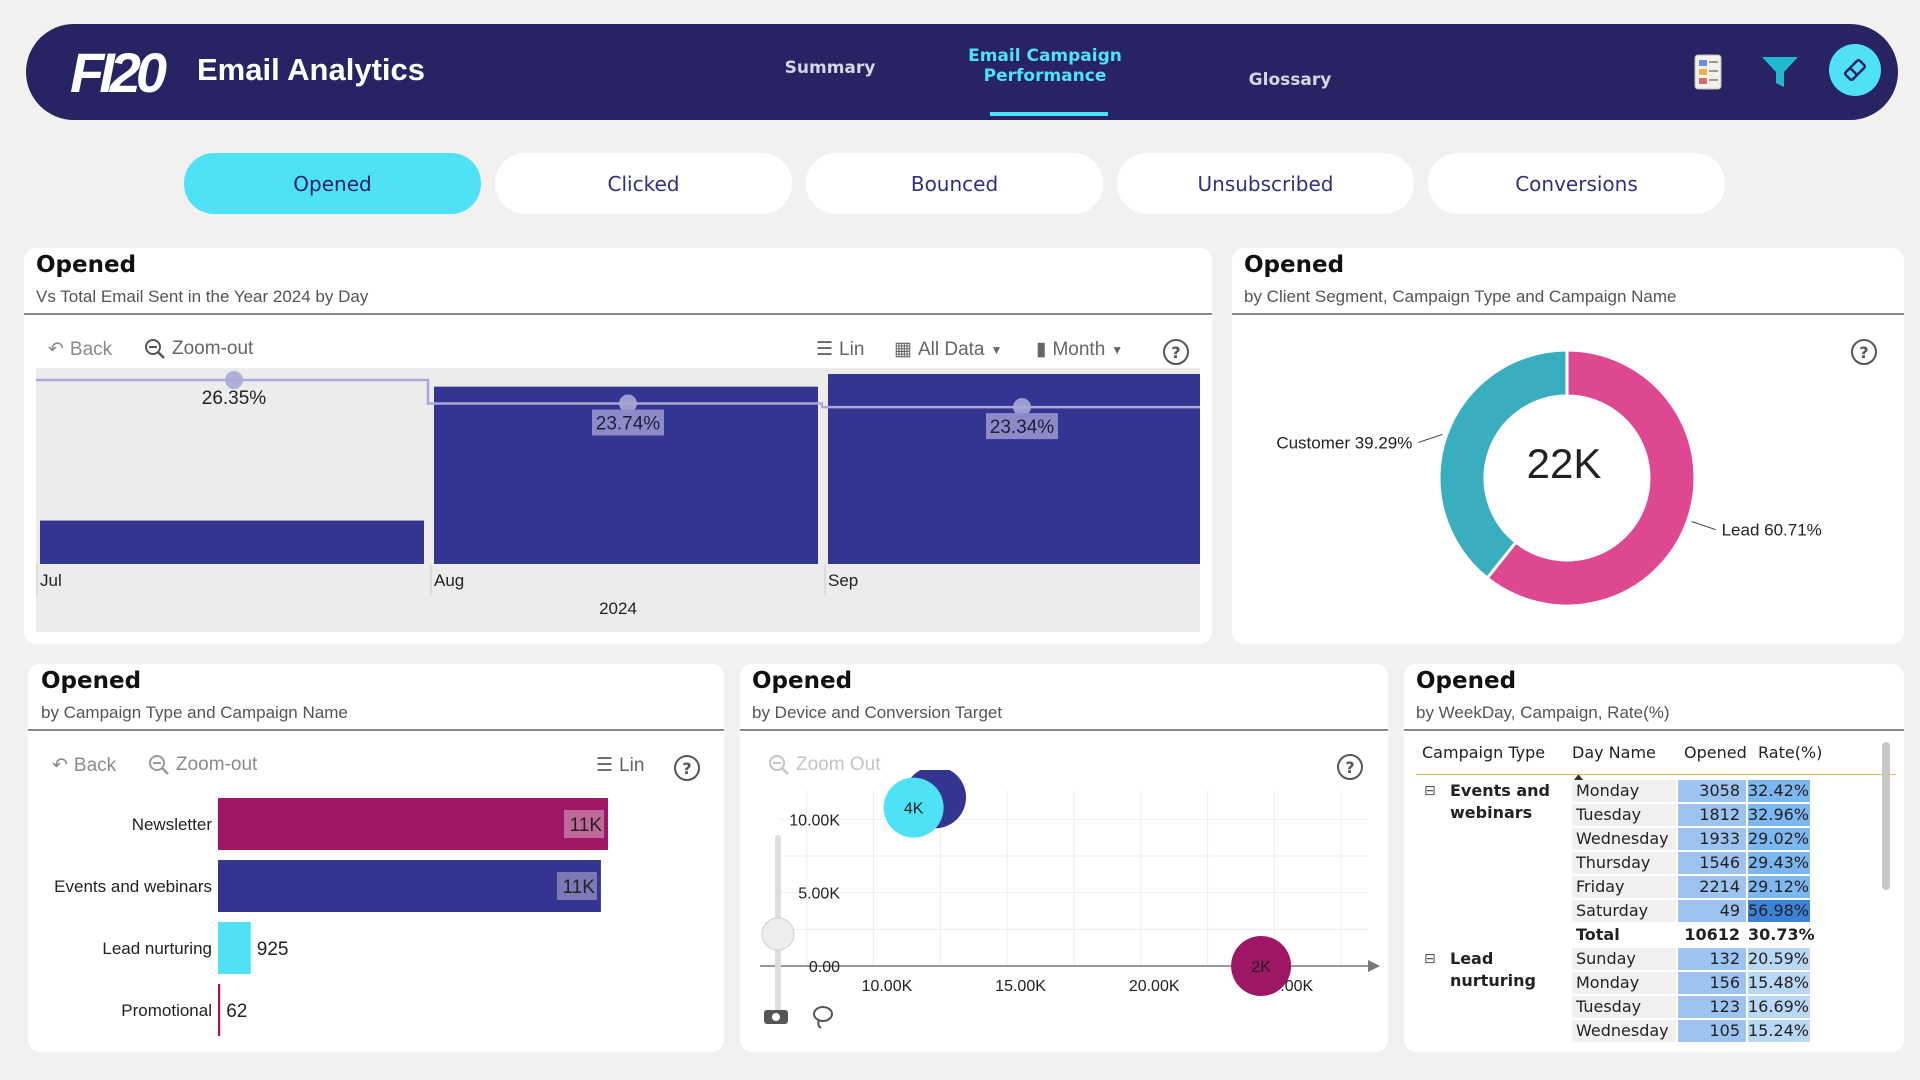  What do you see at coordinates (56, 349) in the screenshot?
I see `back-icon: ↶` at bounding box center [56, 349].